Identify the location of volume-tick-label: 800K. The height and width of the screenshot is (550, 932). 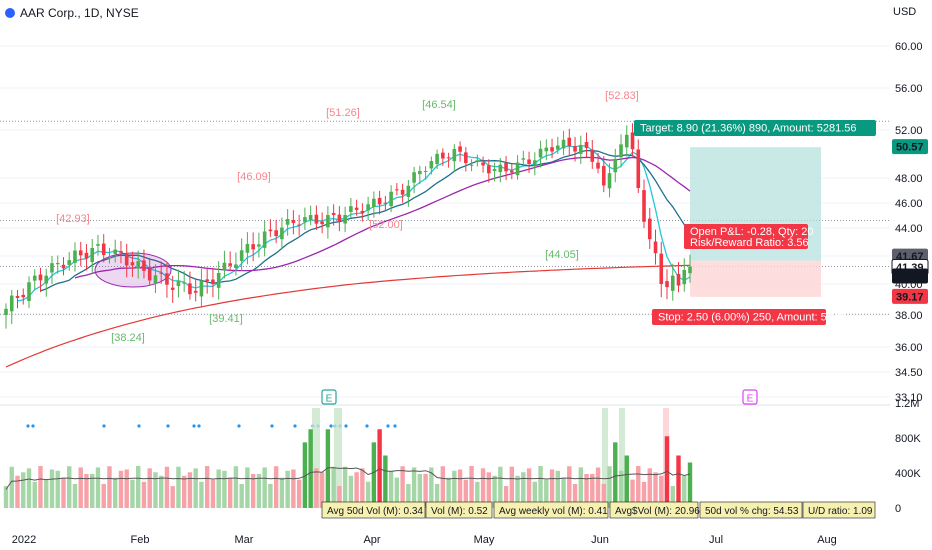
(908, 439).